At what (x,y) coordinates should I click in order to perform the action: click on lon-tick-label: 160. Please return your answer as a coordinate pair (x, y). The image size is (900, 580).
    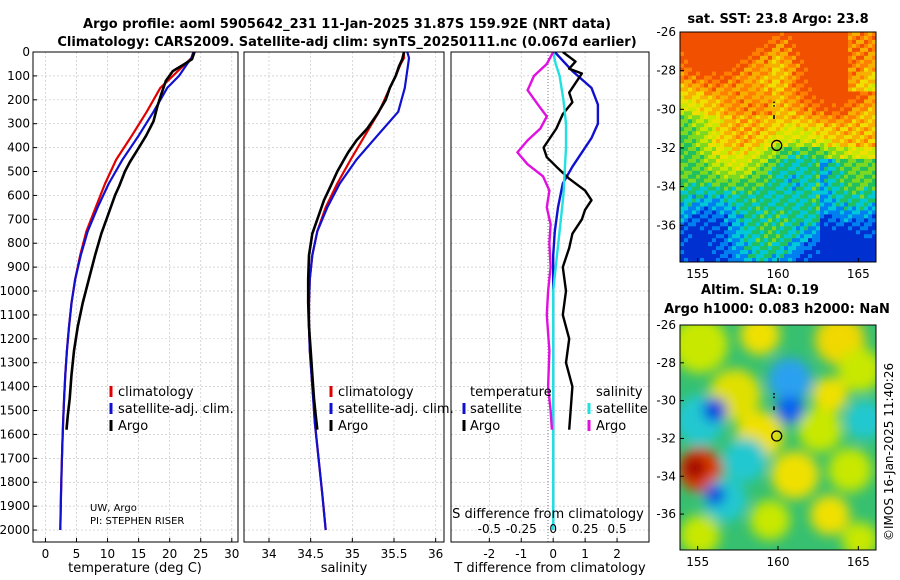
    Looking at the image, I should click on (778, 562).